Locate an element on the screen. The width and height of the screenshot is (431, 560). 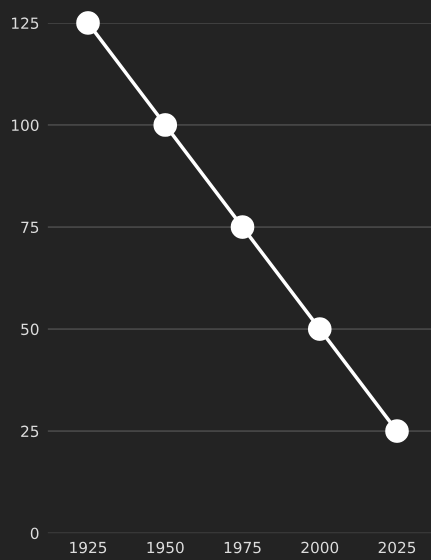
x-tick-label: 1975 is located at coordinates (242, 548).